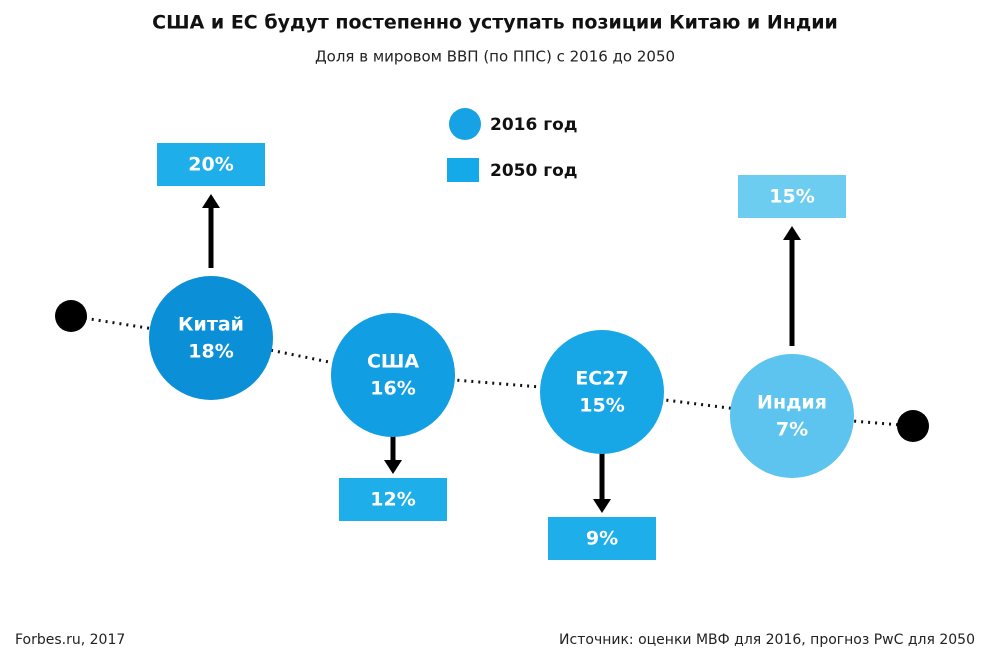  Describe the element at coordinates (601, 406) in the screenshot. I see `bubble-value: 15%` at that location.